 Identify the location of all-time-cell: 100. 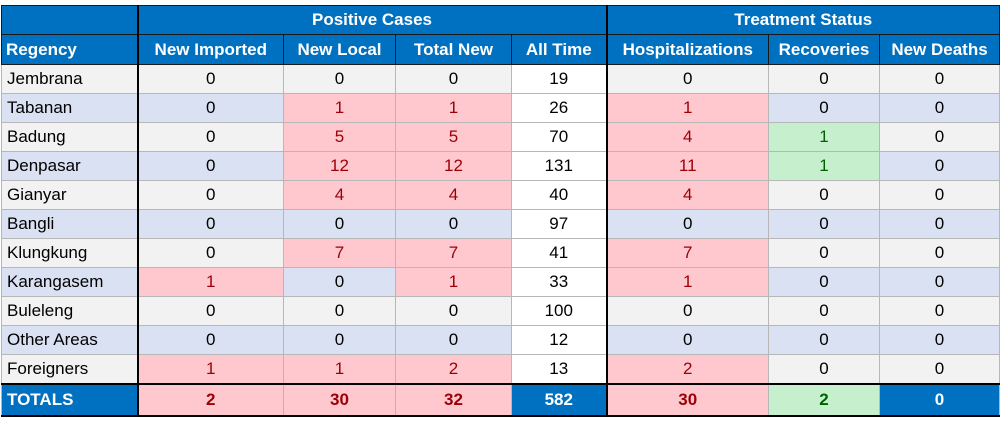
(559, 311).